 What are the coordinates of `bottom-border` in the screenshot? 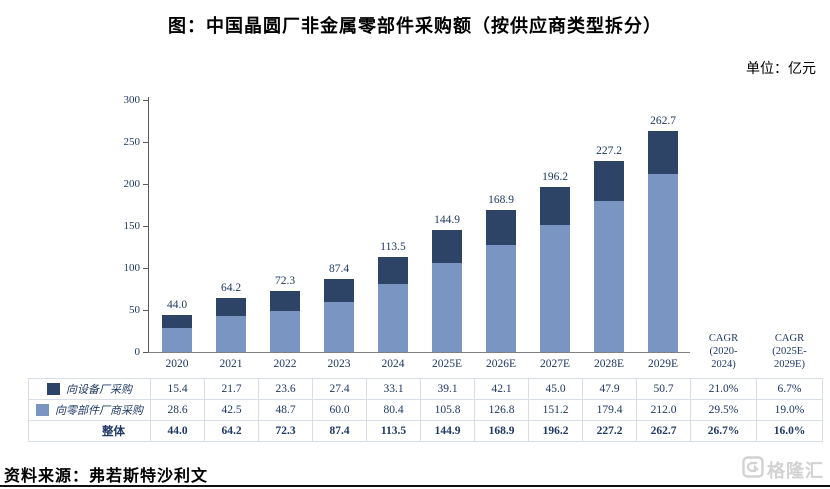 It's located at (415, 486).